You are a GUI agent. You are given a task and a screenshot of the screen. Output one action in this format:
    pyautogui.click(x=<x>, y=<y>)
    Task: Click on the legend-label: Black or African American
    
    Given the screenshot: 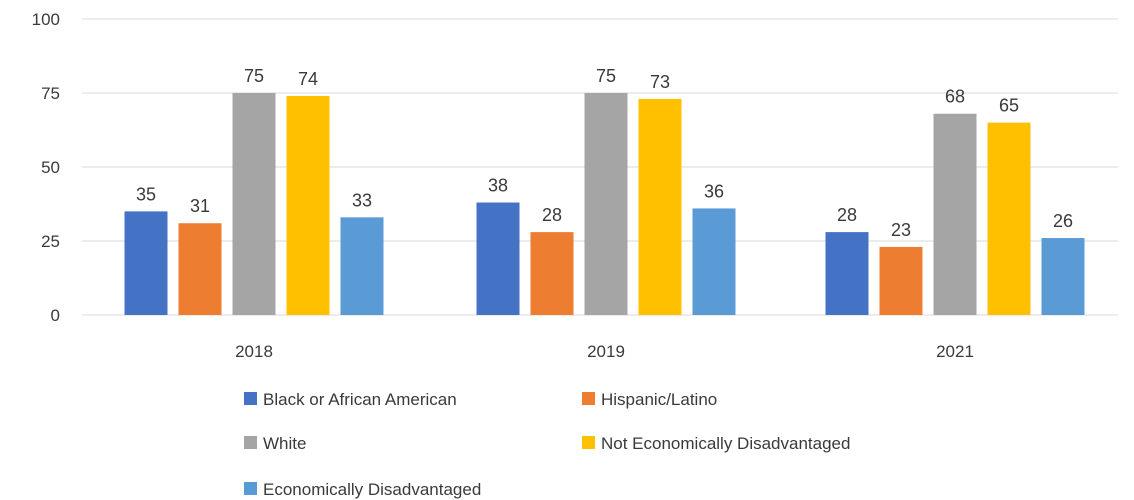 What is the action you would take?
    pyautogui.click(x=360, y=399)
    